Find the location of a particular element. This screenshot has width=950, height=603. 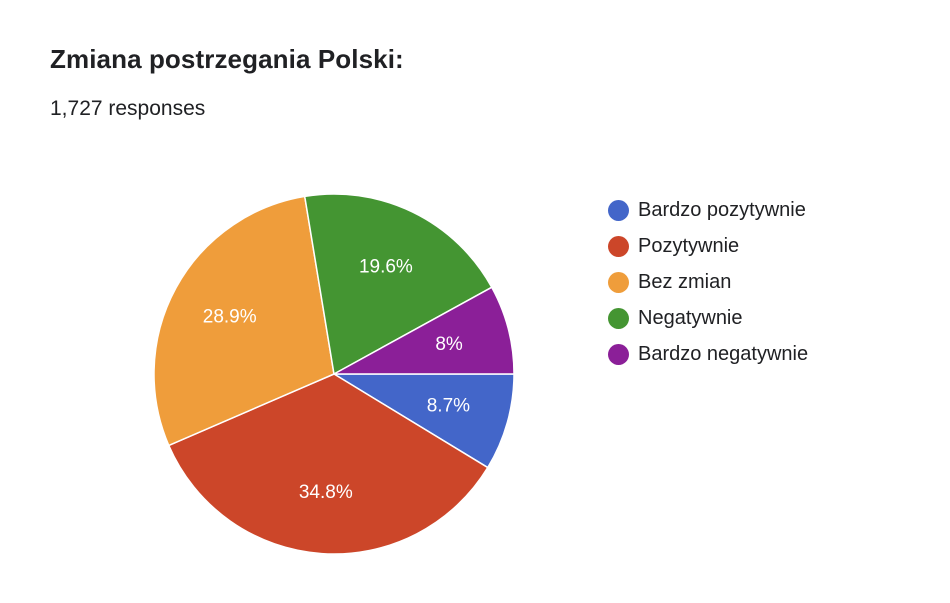

legend-item-pozytywnie: Pozytywnie is located at coordinates (708, 246).